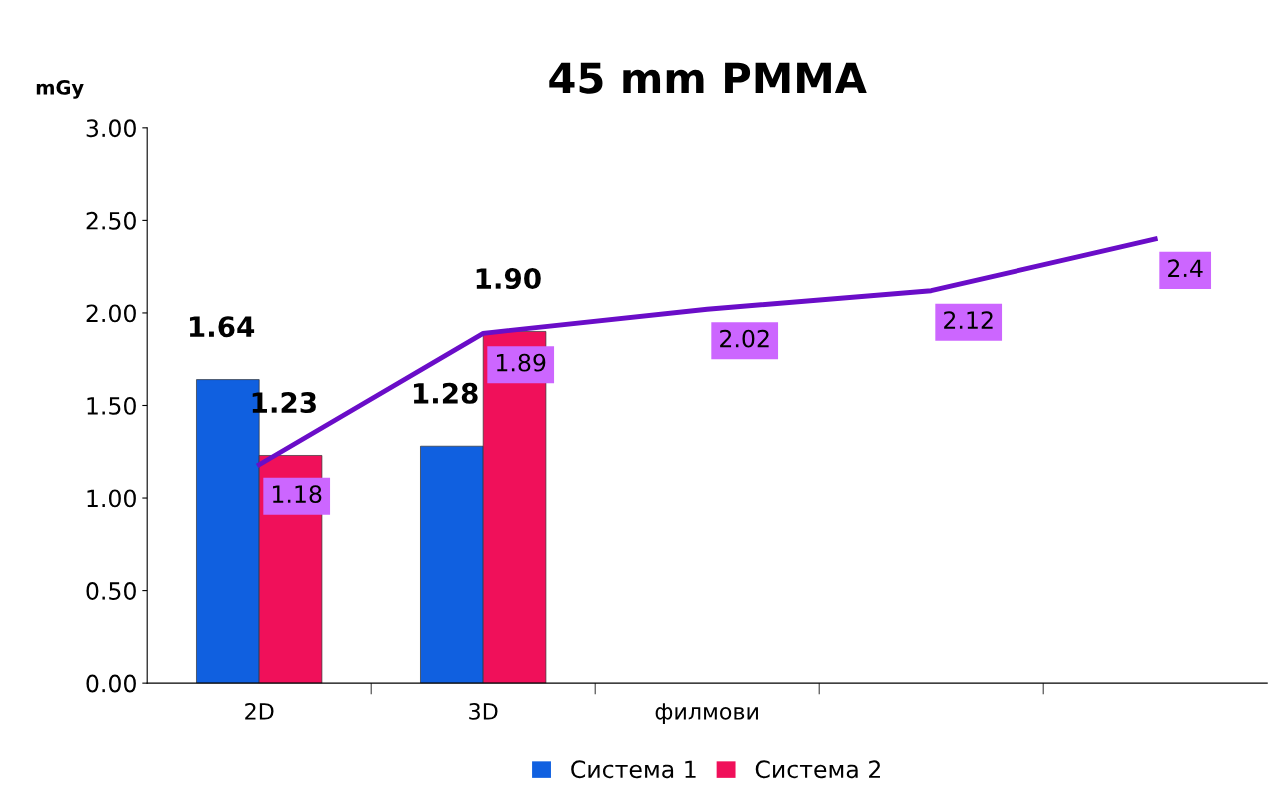 This screenshot has width=1280, height=799. What do you see at coordinates (222, 327) in the screenshot?
I see `data-label: 1.64` at bounding box center [222, 327].